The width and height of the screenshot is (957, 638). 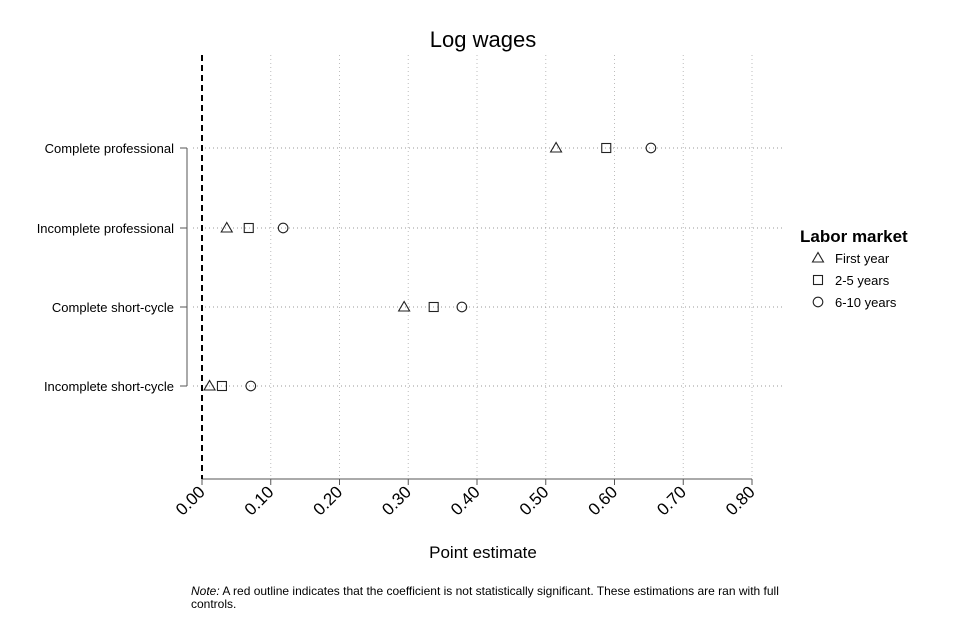 What do you see at coordinates (483, 39) in the screenshot?
I see `chart-title: Log wages` at bounding box center [483, 39].